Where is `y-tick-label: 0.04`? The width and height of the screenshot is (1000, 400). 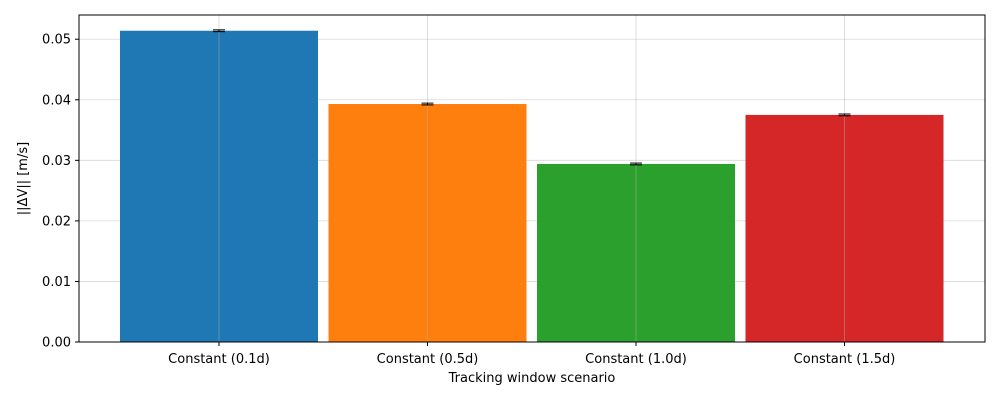
y-tick-label: 0.04 is located at coordinates (56, 100).